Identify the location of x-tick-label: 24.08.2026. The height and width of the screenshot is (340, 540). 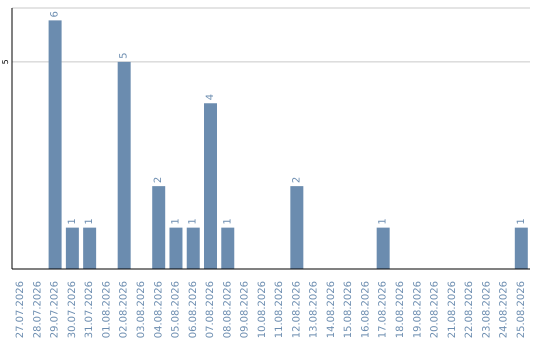
(504, 309).